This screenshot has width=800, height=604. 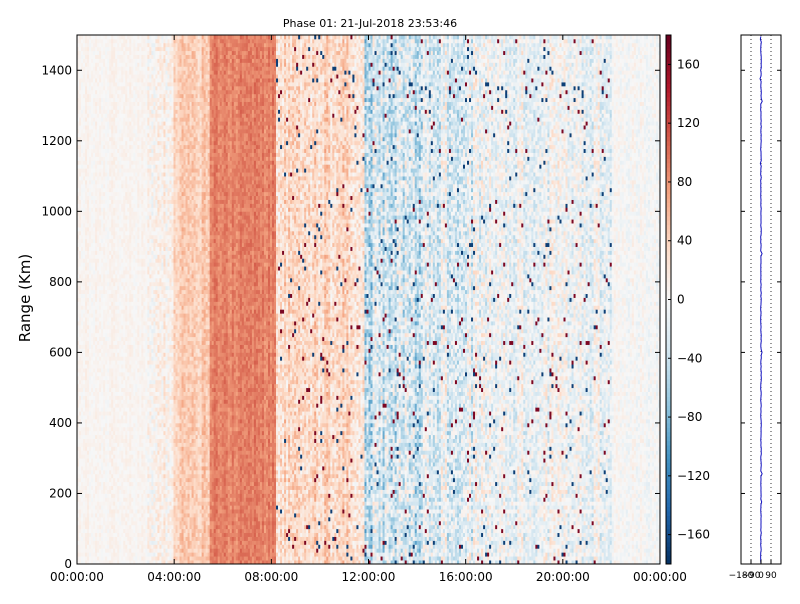 I want to click on y-axis-label: Range (Km), so click(x=25, y=298).